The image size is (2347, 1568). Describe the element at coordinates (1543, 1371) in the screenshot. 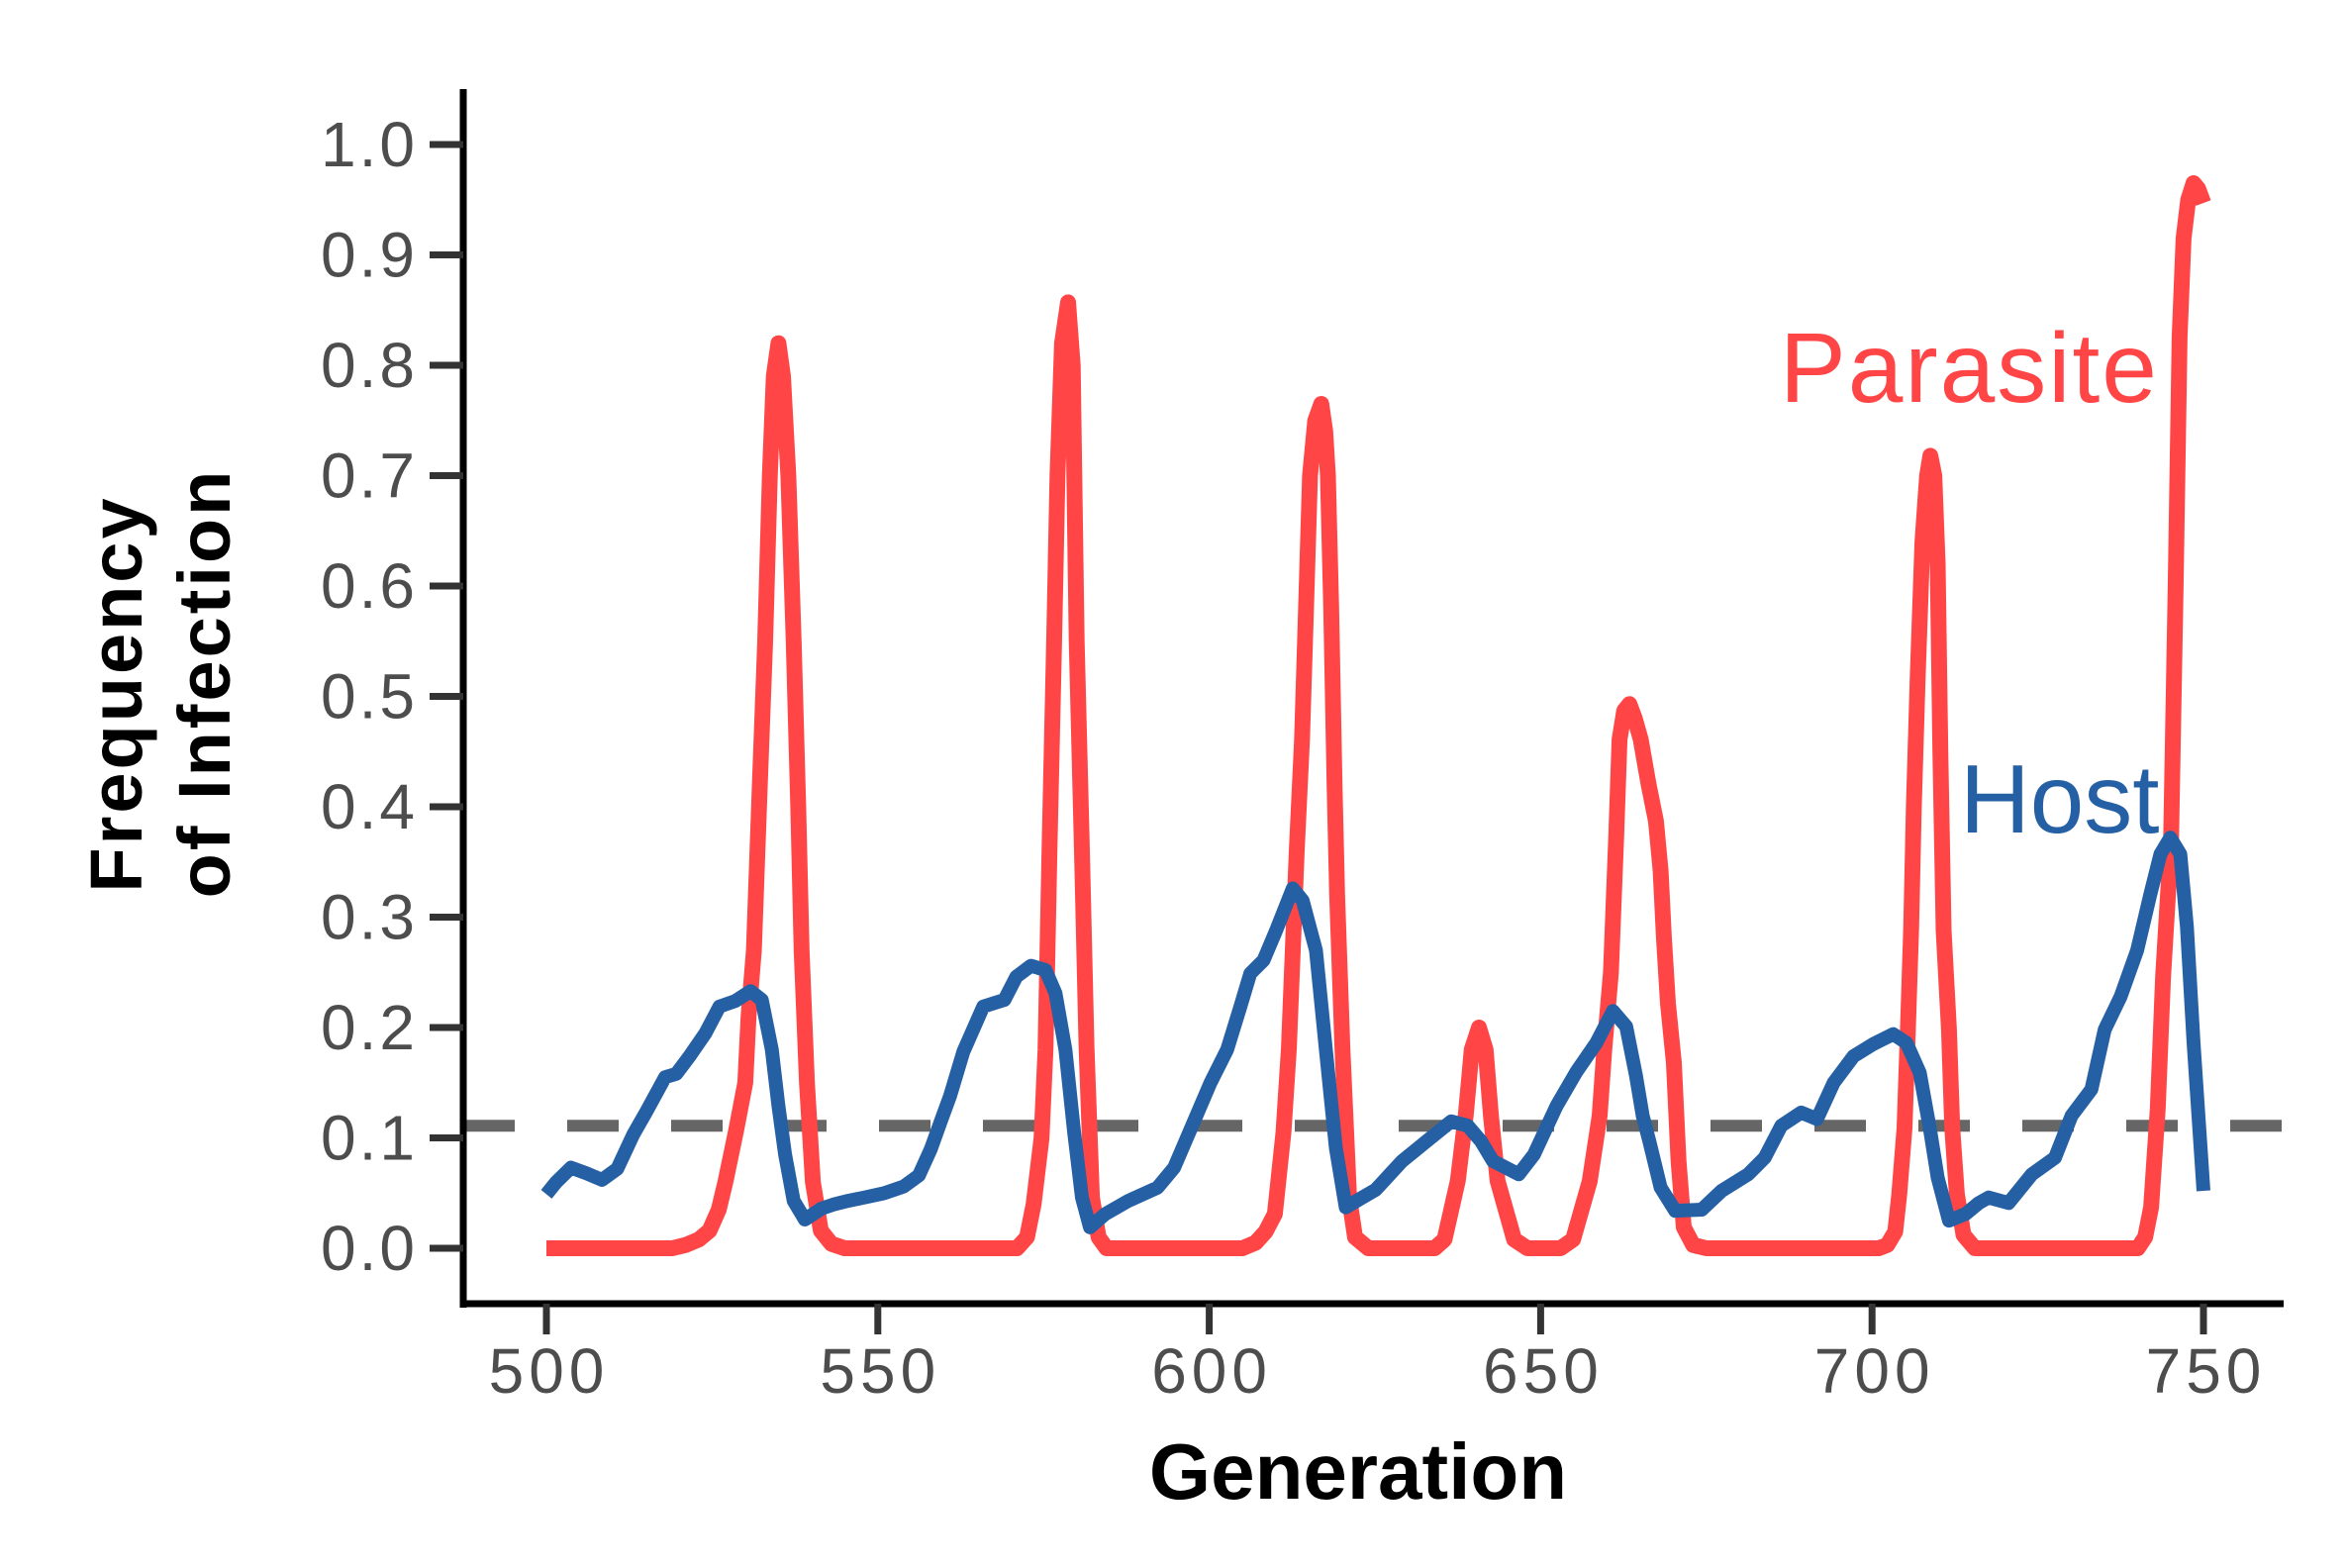

I see `x-tick-label: 650` at that location.